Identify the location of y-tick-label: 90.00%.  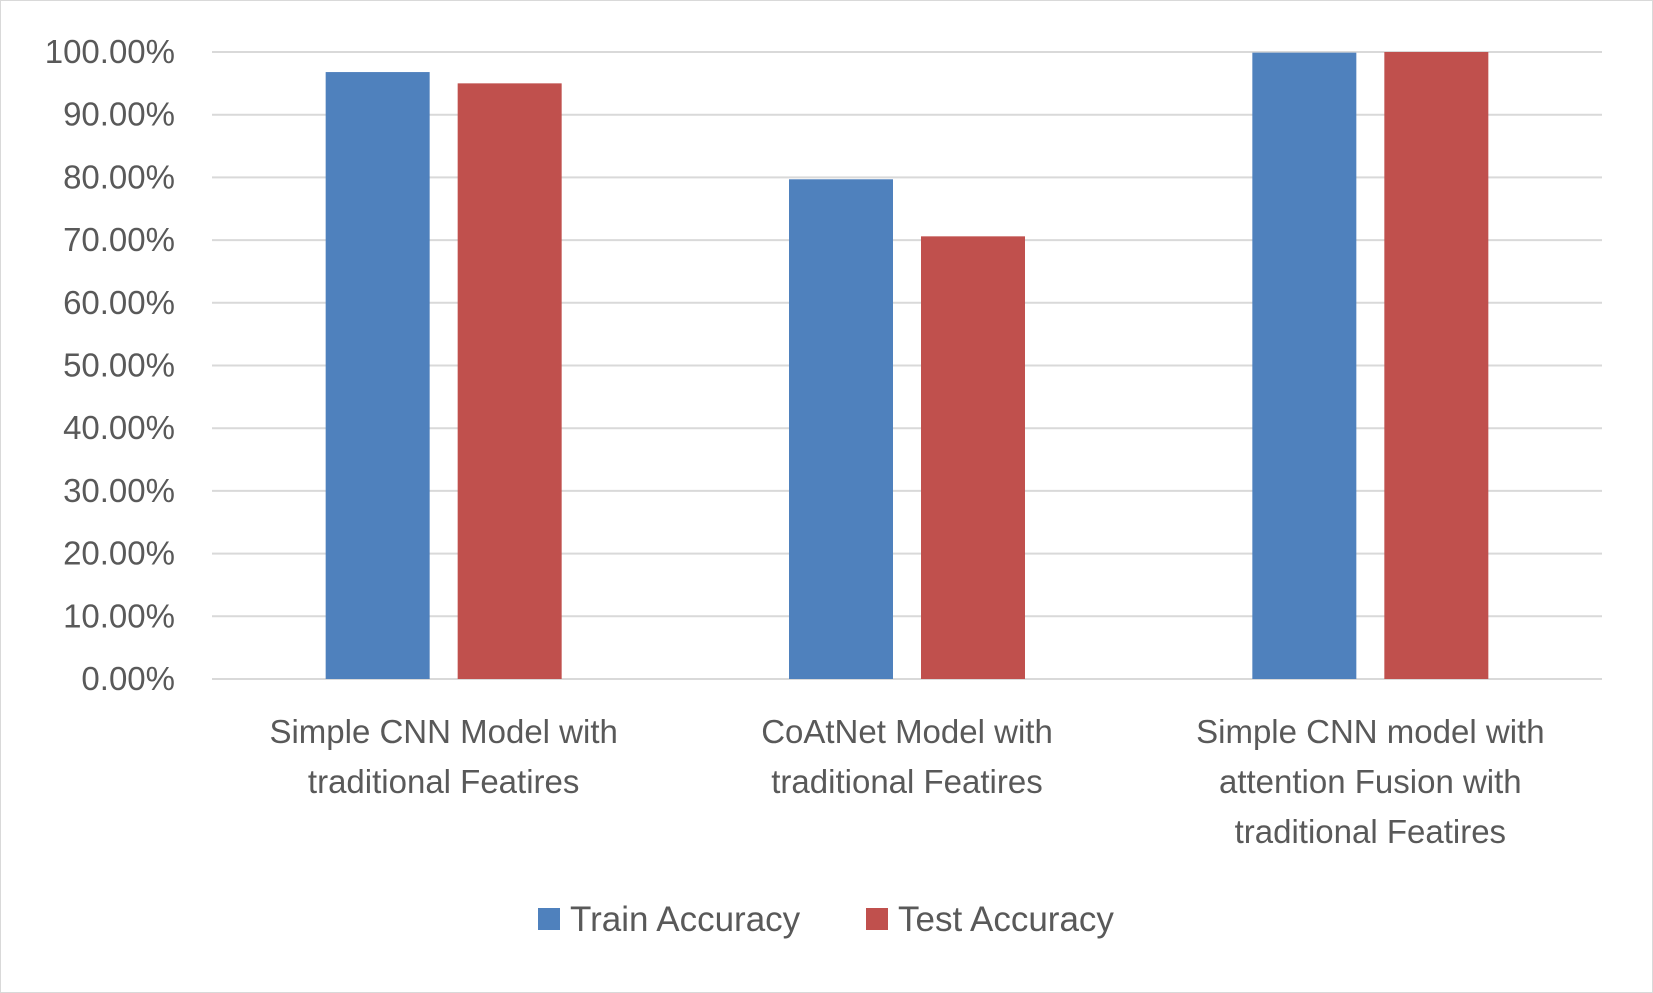
(119, 114).